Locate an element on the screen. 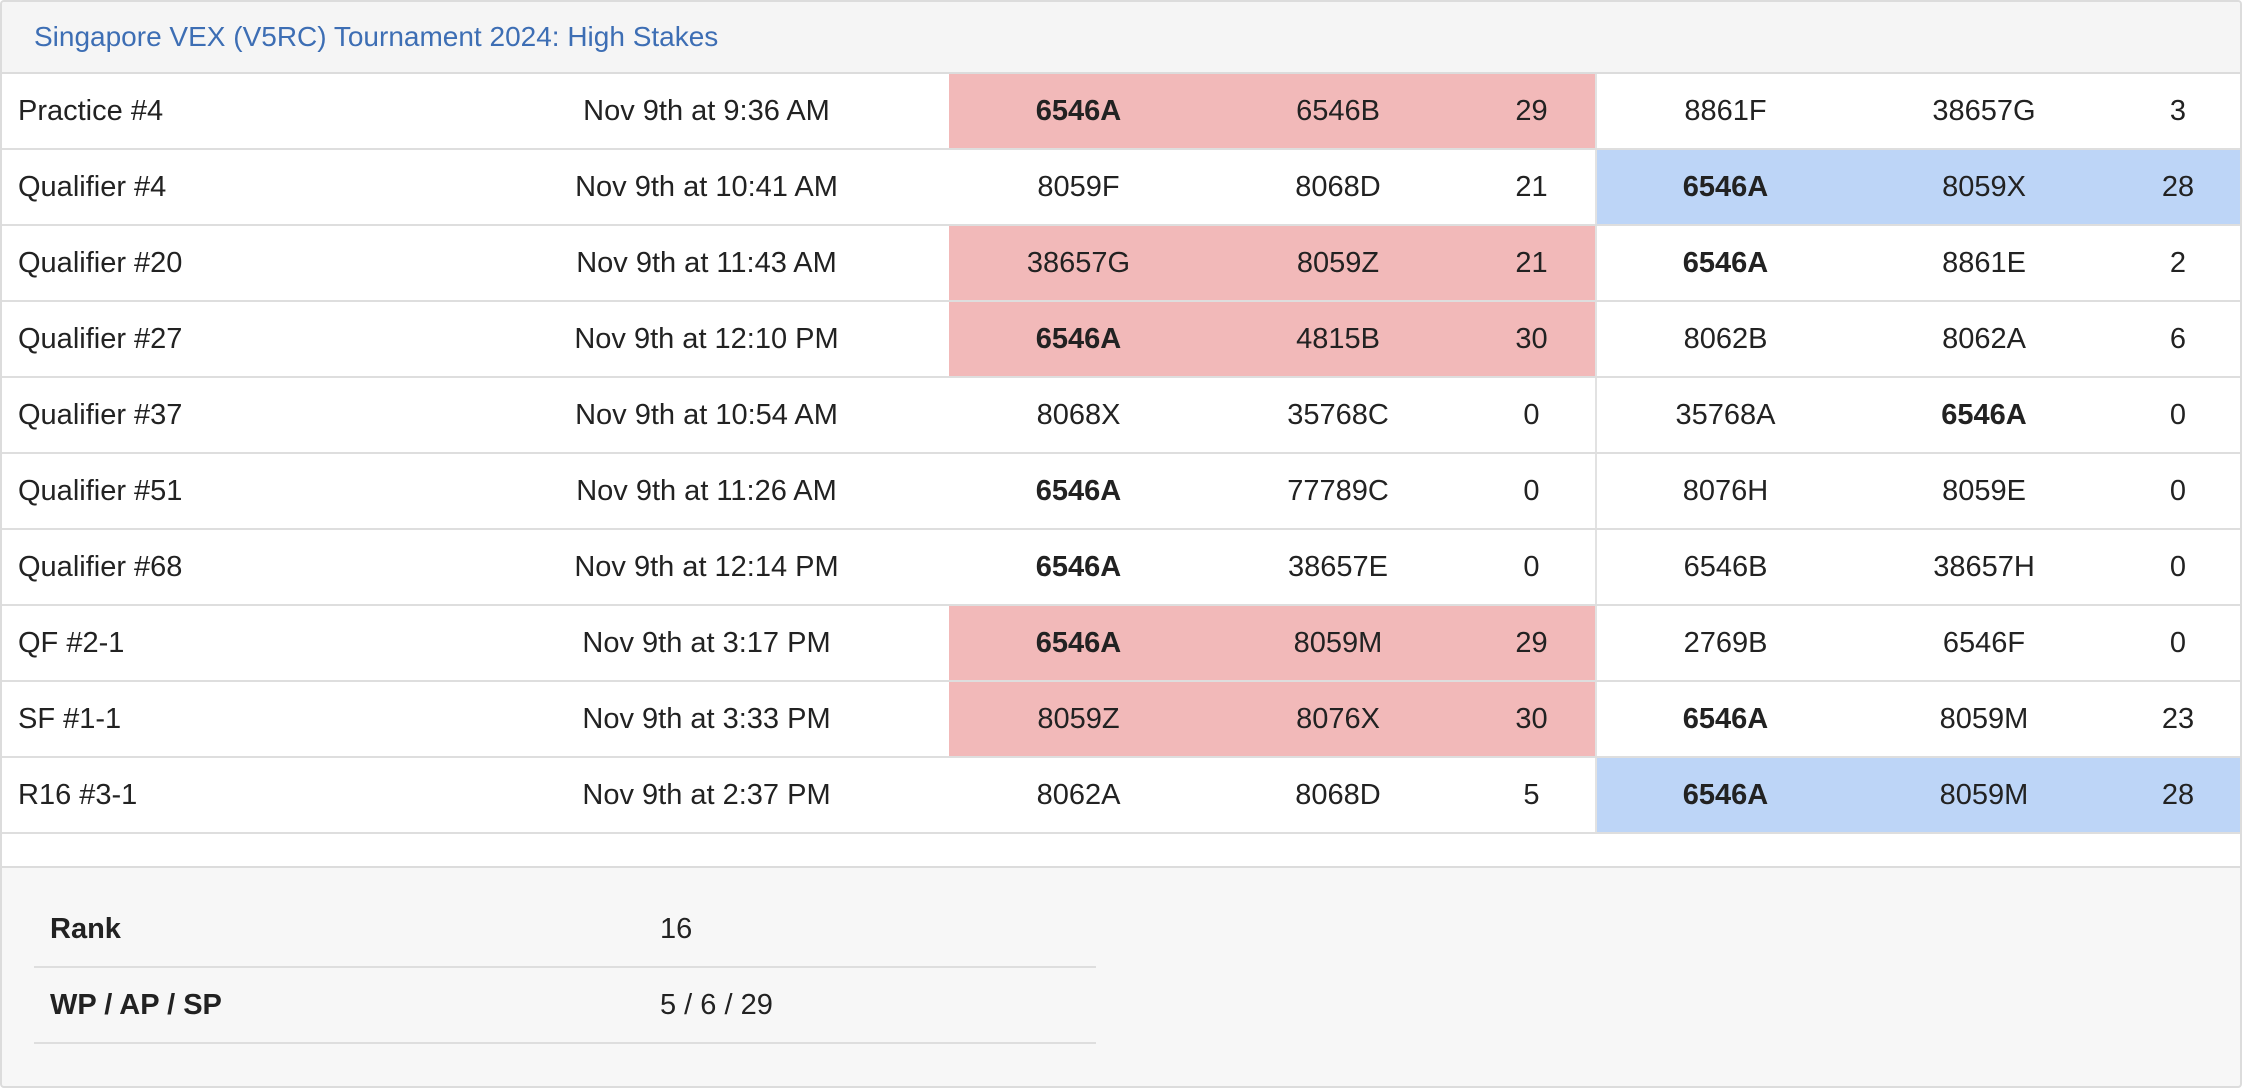 The width and height of the screenshot is (2246, 1088). red-team-2: 38657E is located at coordinates (1338, 567).